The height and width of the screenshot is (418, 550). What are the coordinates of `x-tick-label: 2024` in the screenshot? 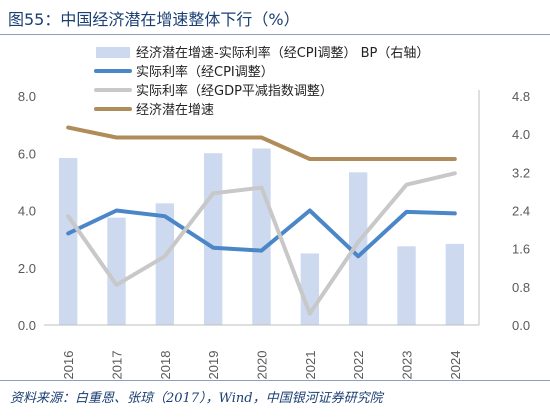 It's located at (455, 365).